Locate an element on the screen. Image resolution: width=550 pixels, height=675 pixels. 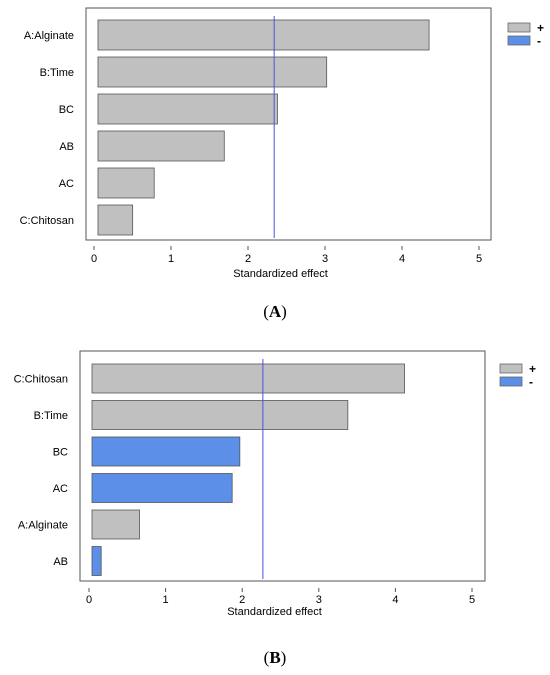
panel-caption-b: (B) is located at coordinates (275, 657).